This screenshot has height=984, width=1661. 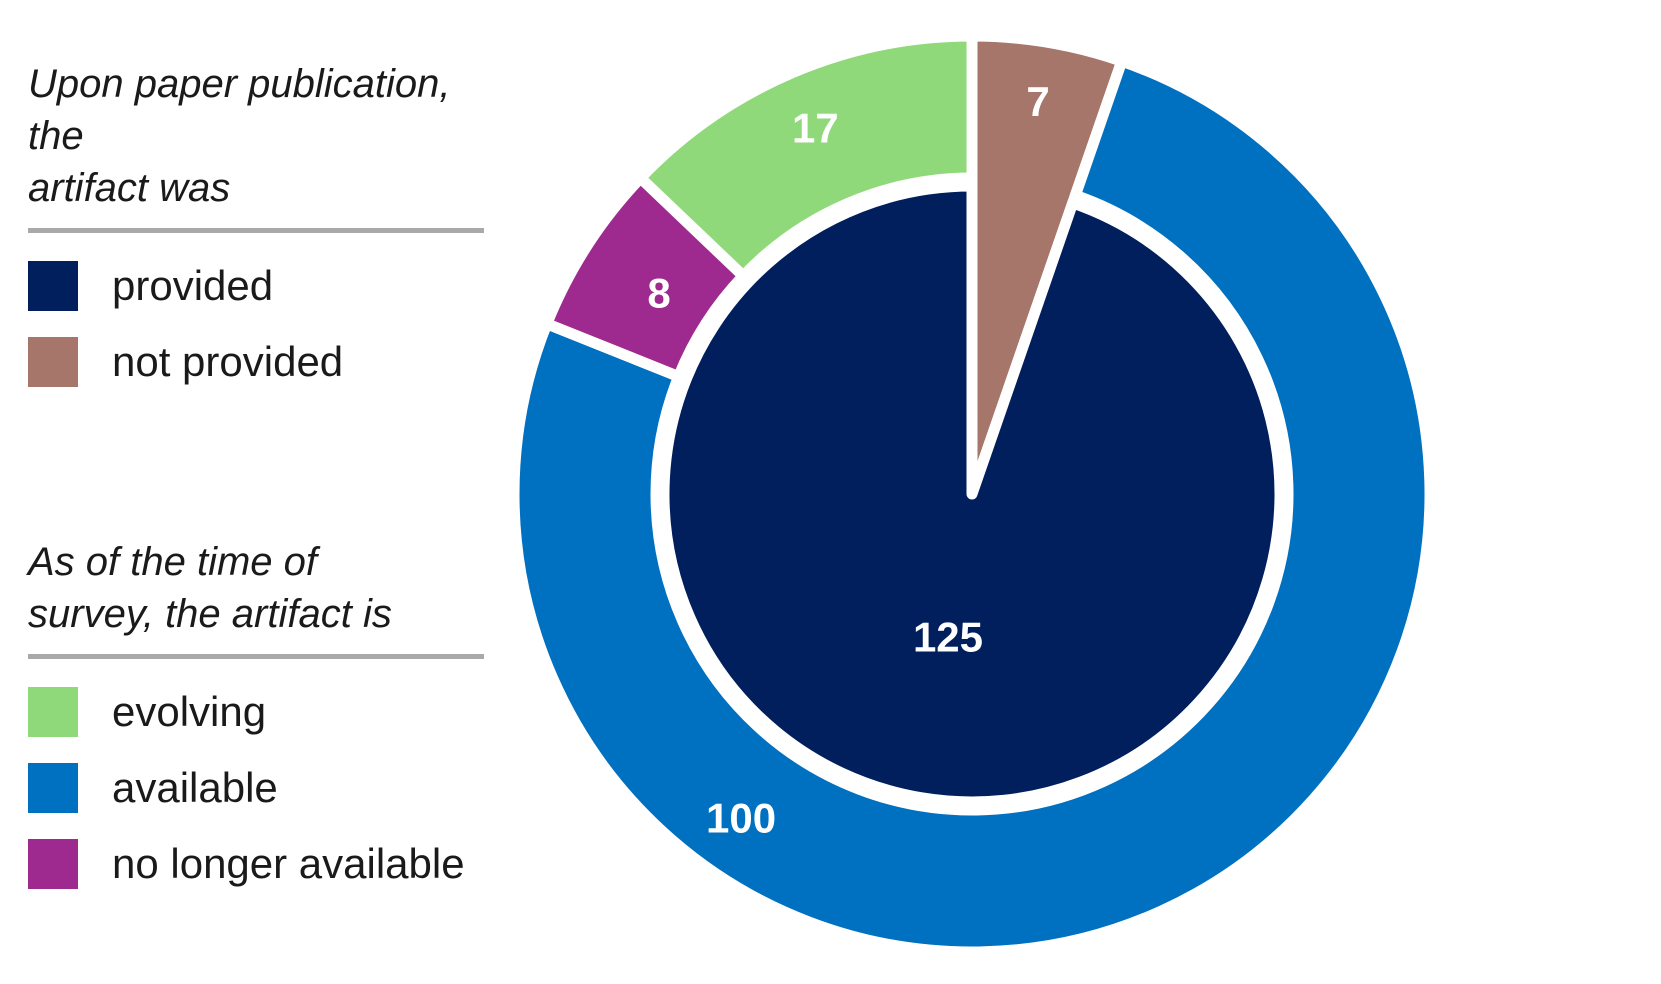 I want to click on legend-title-line: artifact was, so click(x=129, y=188).